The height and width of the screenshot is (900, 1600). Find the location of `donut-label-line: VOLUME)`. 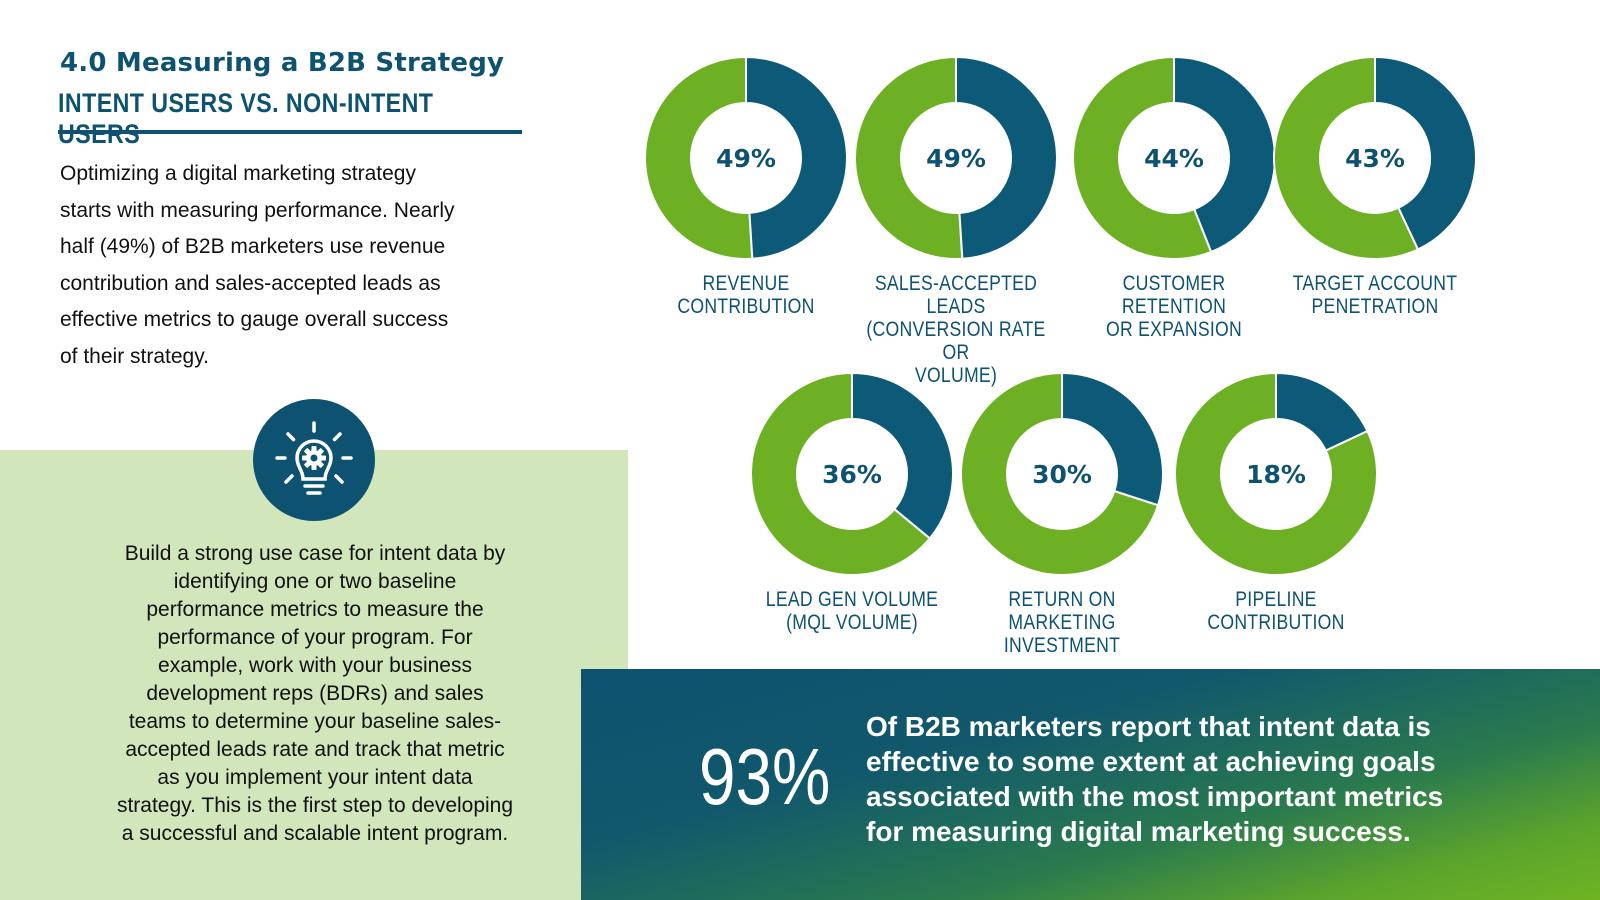

donut-label-line: VOLUME) is located at coordinates (956, 375).